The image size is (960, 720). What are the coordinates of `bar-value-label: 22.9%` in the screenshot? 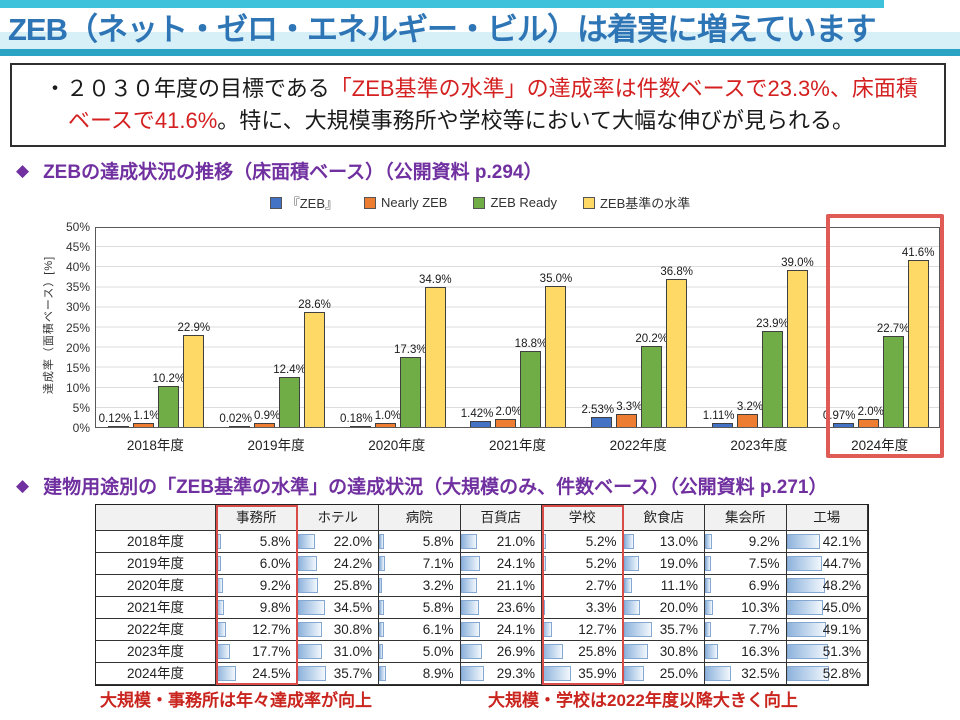 It's located at (194, 327).